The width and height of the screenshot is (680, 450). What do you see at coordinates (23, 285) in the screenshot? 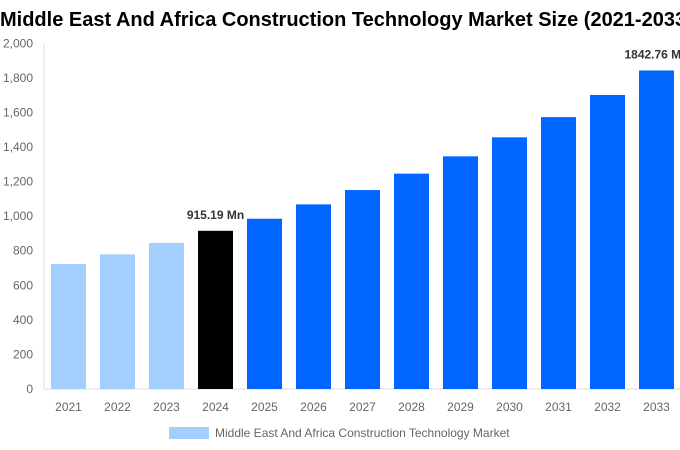
I see `y-tick-label: 600` at bounding box center [23, 285].